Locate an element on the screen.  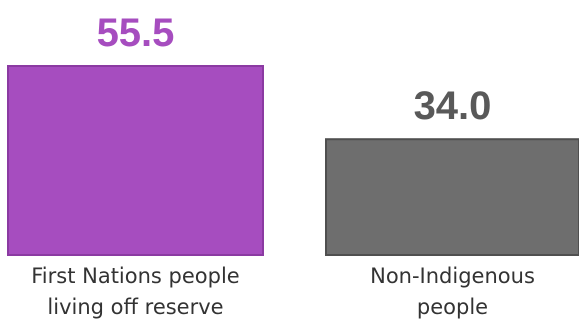
category-label-2-line-2: people is located at coordinates (452, 307).